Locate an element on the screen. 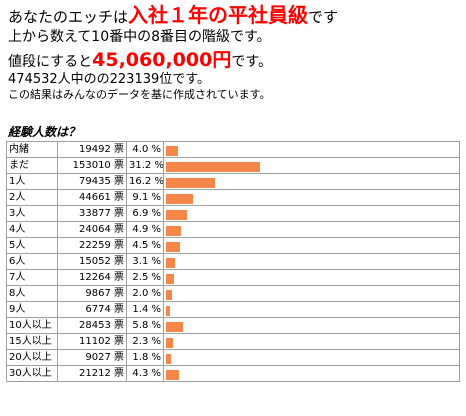 Image resolution: width=466 pixels, height=416 pixels. rank-suffix: です is located at coordinates (323, 17).